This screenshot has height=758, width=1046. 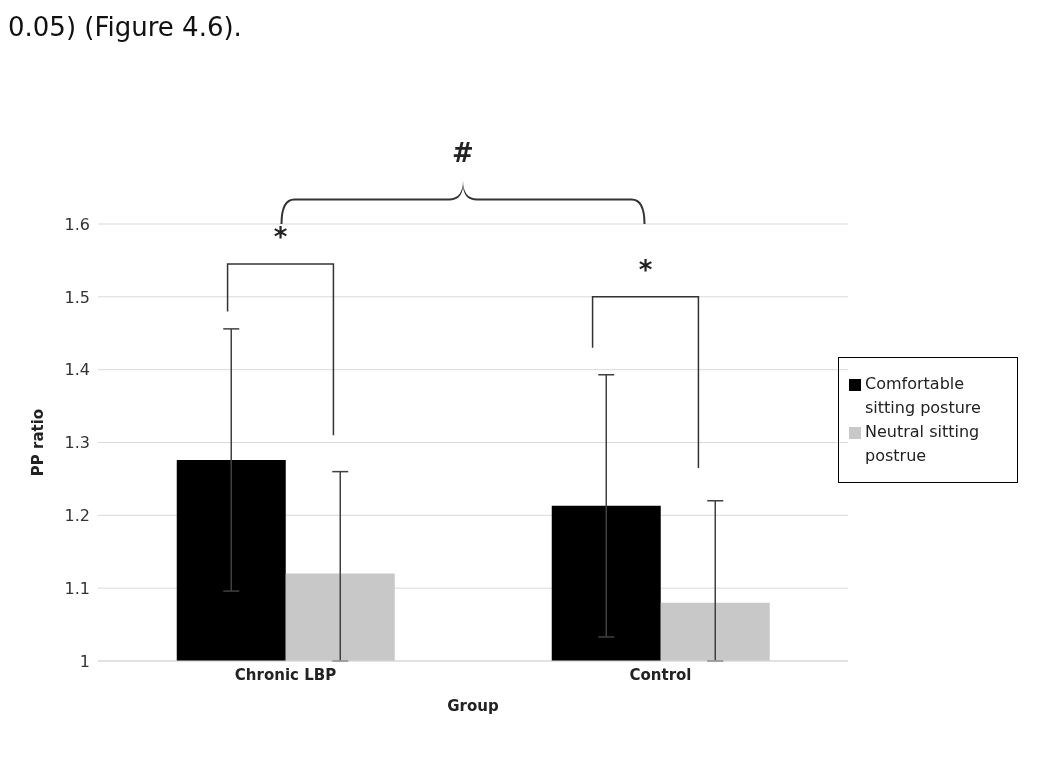 What do you see at coordinates (77, 443) in the screenshot?
I see `y-tick-label: 1.3` at bounding box center [77, 443].